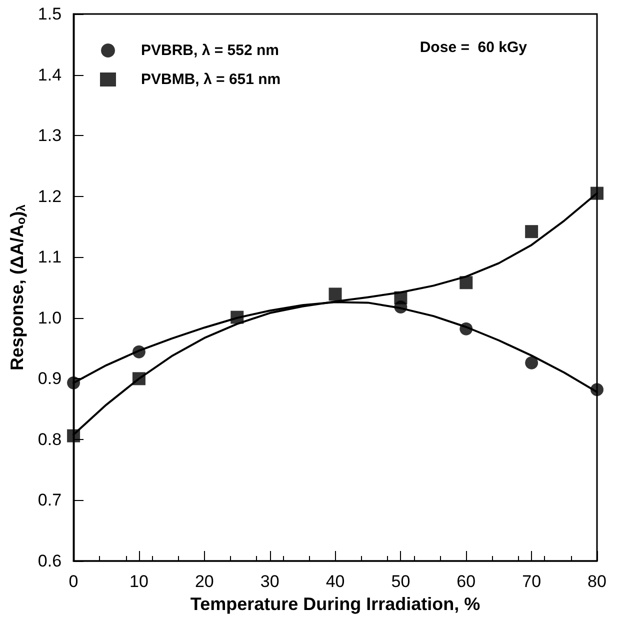  Describe the element at coordinates (139, 581) in the screenshot. I see `x-tick-label: 10` at that location.